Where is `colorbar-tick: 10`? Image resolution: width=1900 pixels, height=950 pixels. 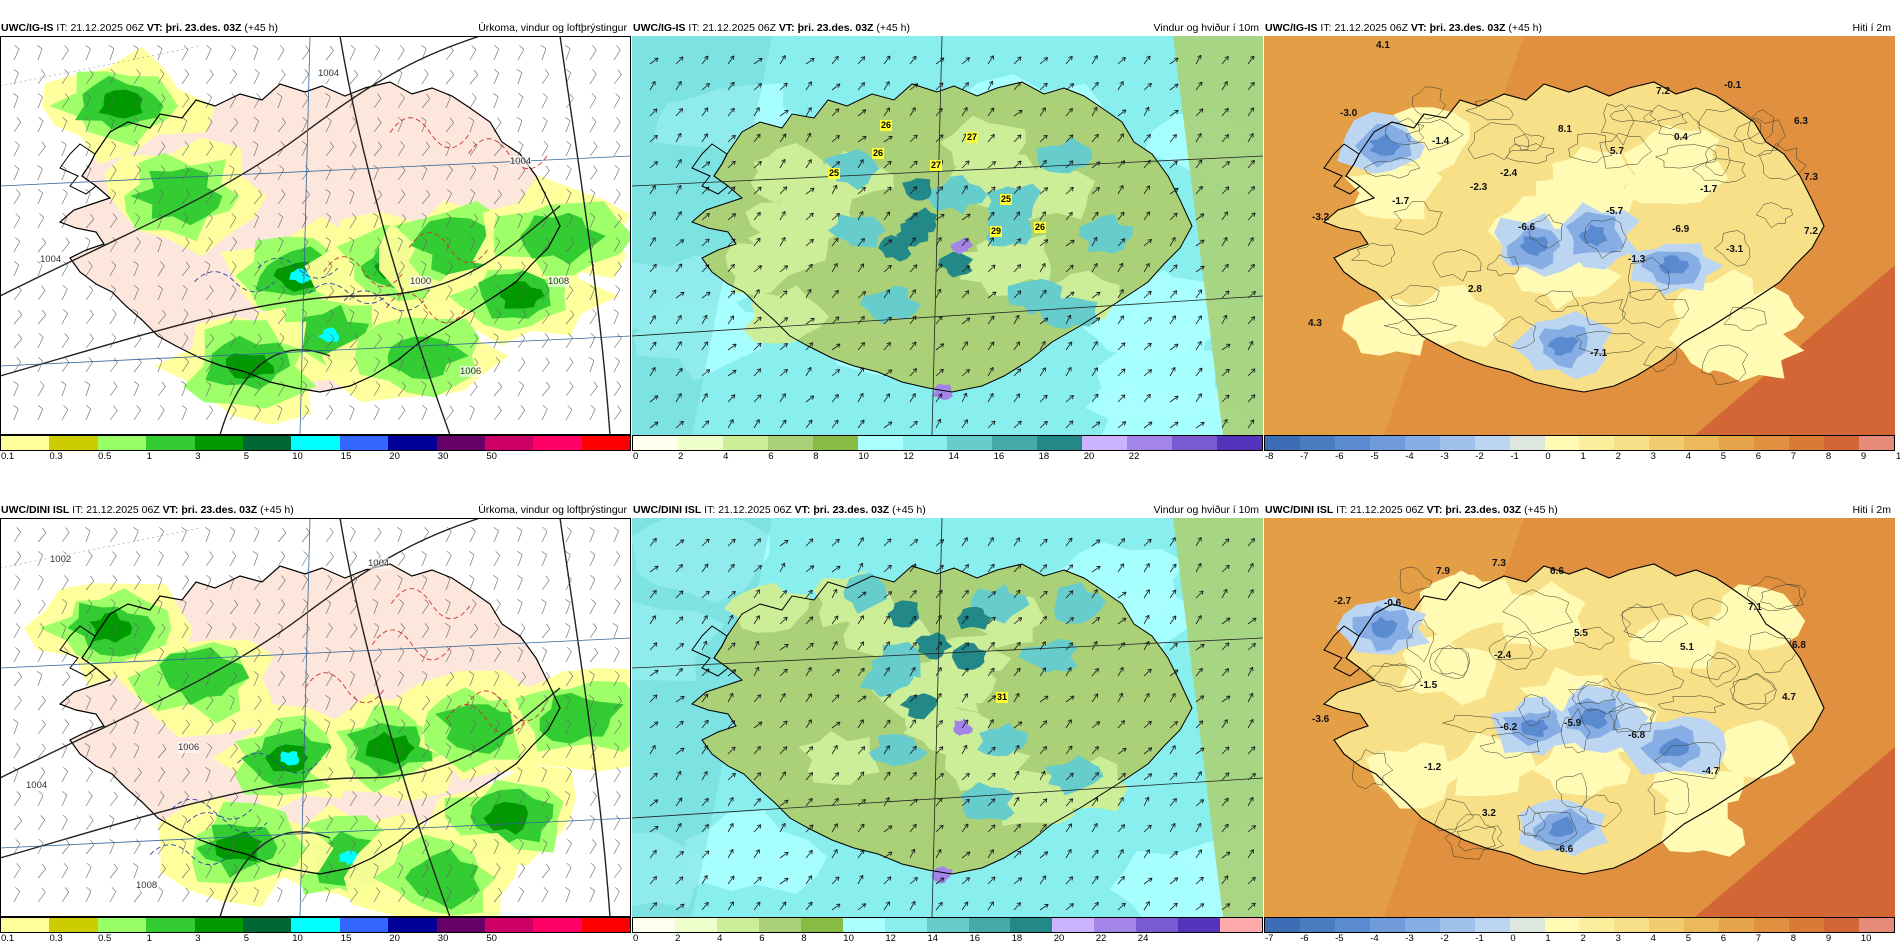
colorbar-tick: 10 is located at coordinates (297, 456).